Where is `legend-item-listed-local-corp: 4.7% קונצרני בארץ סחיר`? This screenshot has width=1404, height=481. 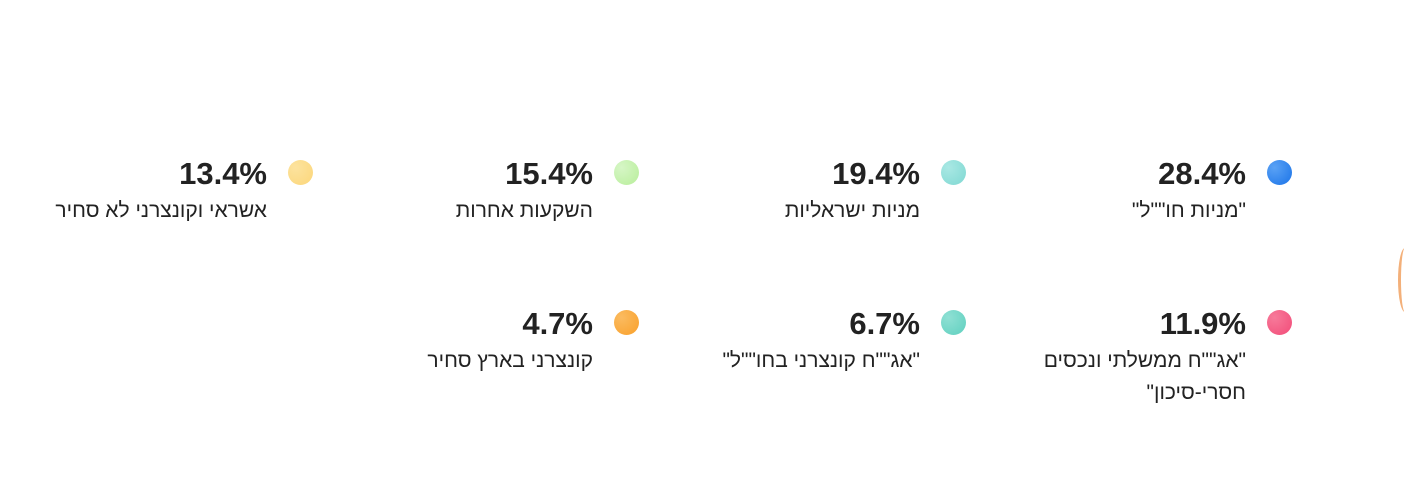 legend-item-listed-local-corp: 4.7% קונצרני בארץ סחיר is located at coordinates (466, 261).